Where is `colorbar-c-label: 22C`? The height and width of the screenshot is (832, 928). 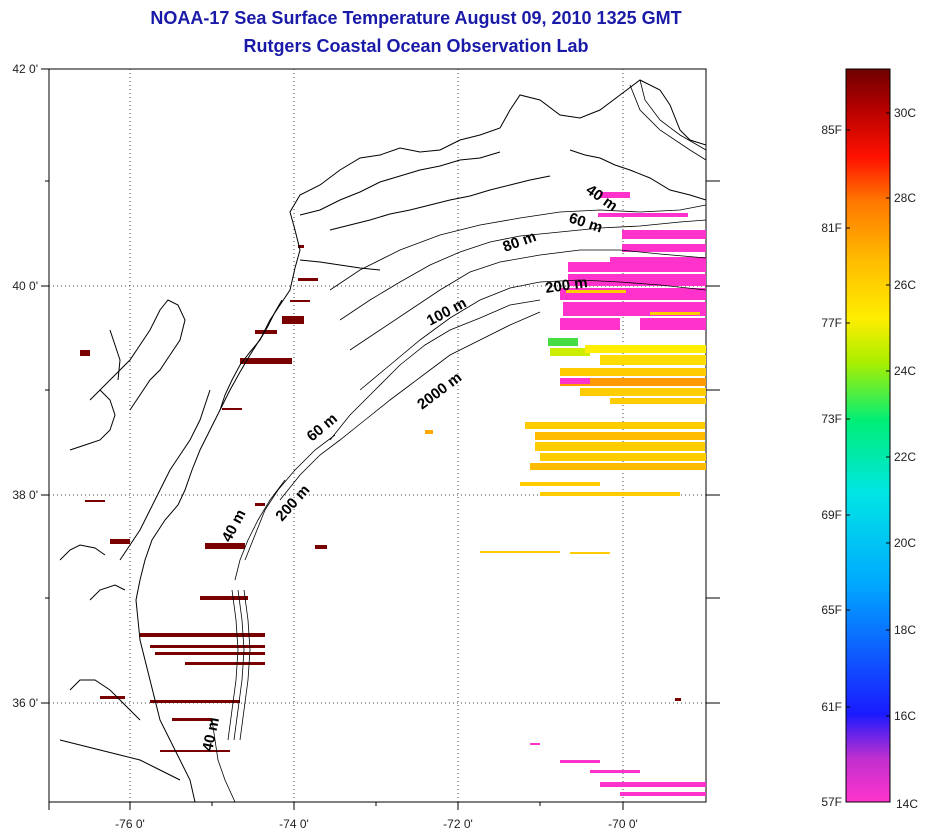 colorbar-c-label: 22C is located at coordinates (905, 457).